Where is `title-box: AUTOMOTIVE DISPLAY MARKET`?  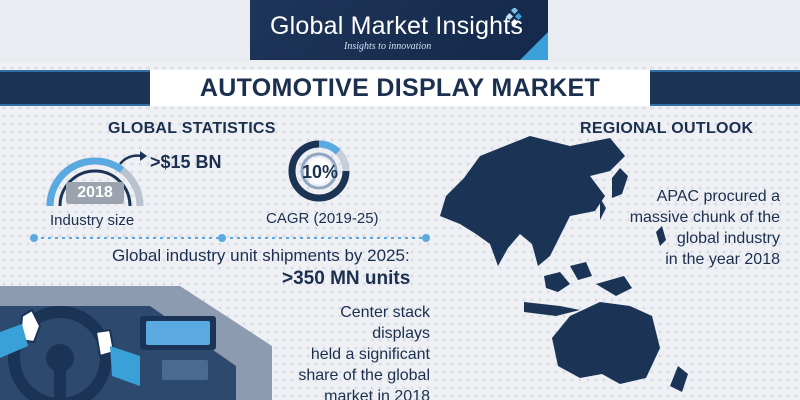 title-box: AUTOMOTIVE DISPLAY MARKET is located at coordinates (400, 88).